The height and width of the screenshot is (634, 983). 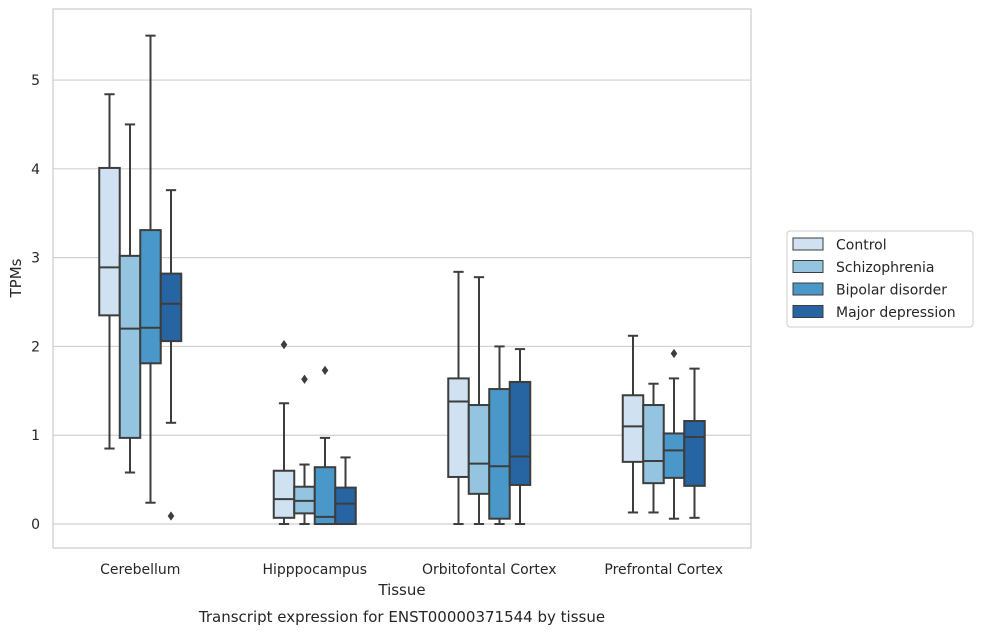 What do you see at coordinates (861, 246) in the screenshot?
I see `legend-label: Control` at bounding box center [861, 246].